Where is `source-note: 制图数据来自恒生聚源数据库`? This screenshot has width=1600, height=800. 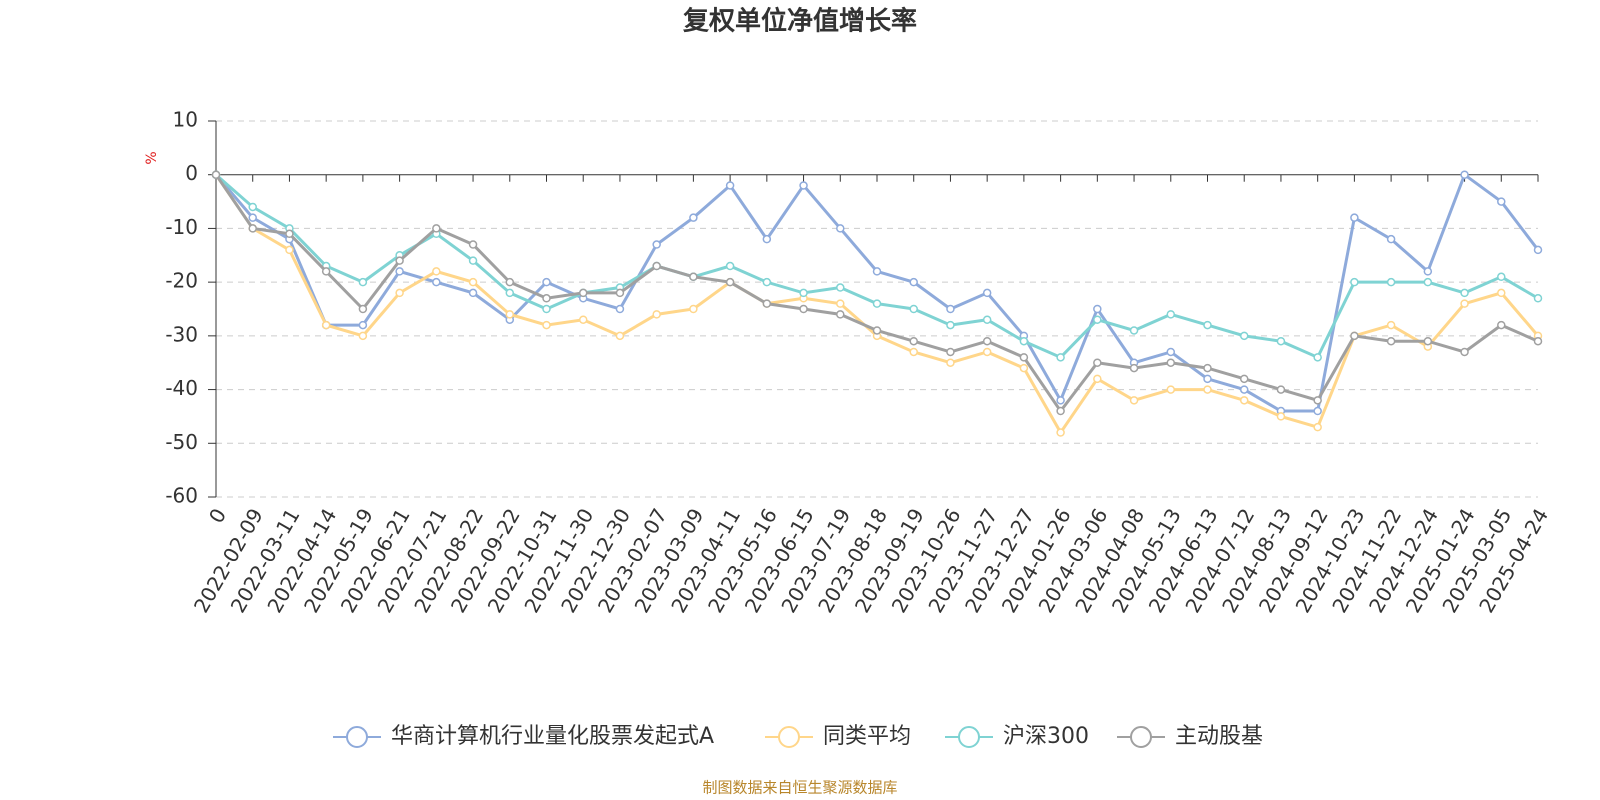
source-note: 制图数据来自恒生聚源数据库 is located at coordinates (799, 788).